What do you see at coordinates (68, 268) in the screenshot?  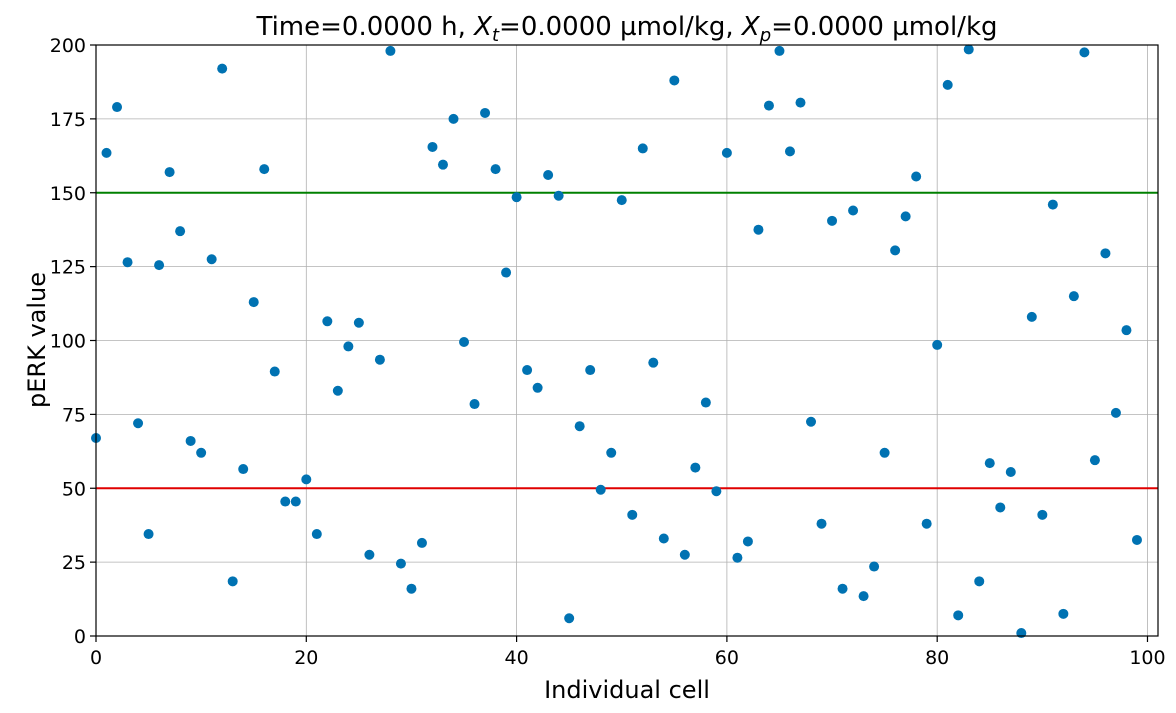 I see `y-tick-label: 125` at bounding box center [68, 268].